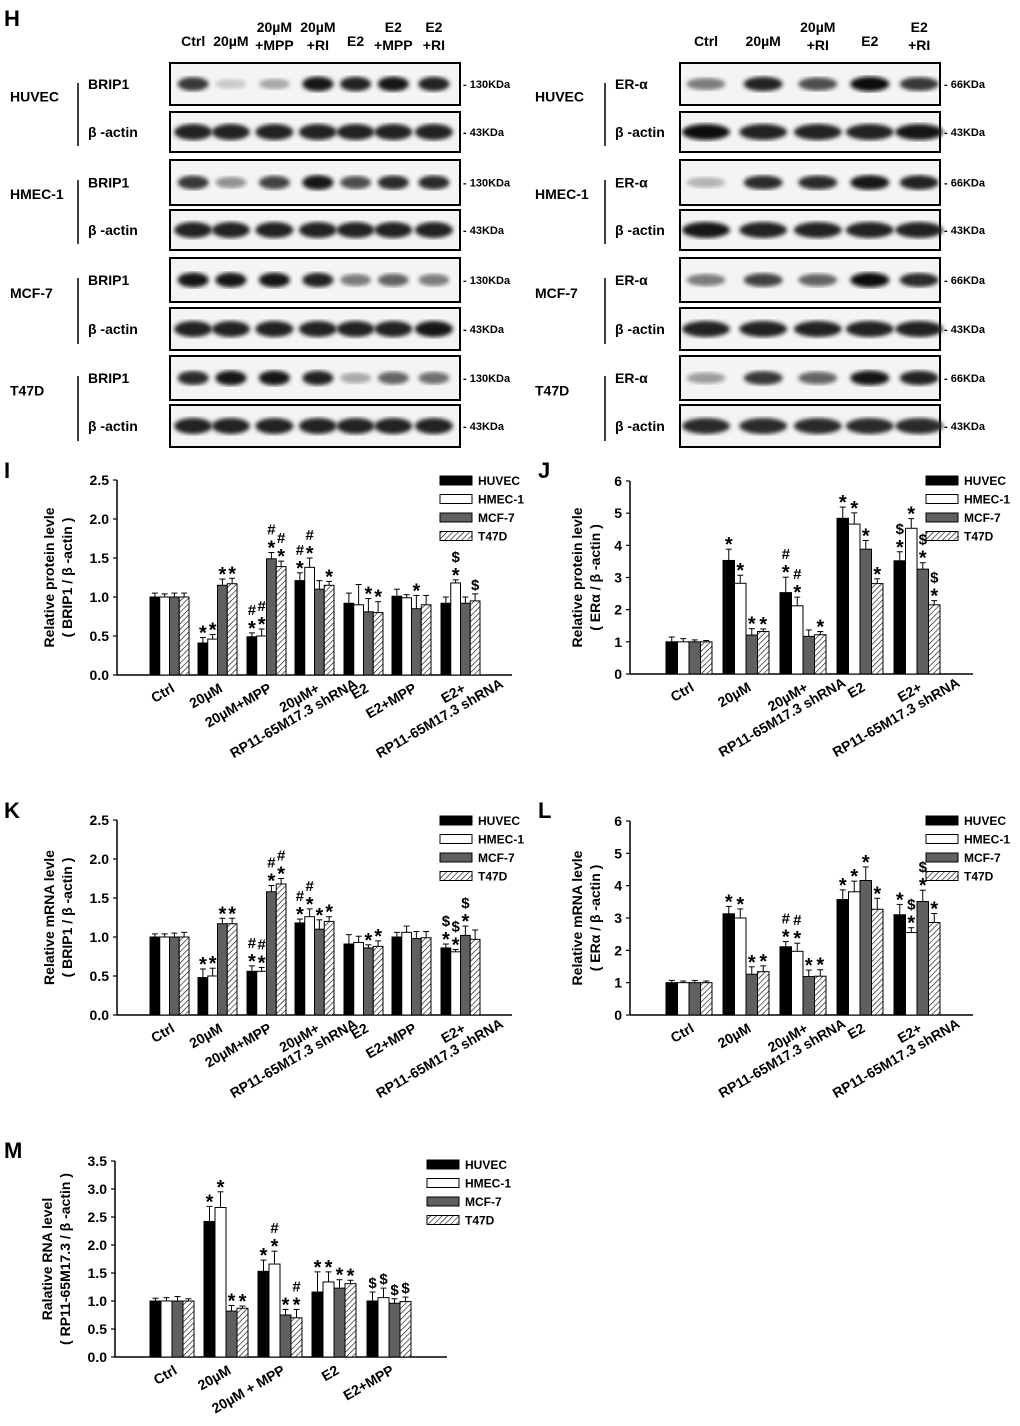 The width and height of the screenshot is (1020, 1426). Describe the element at coordinates (559, 97) in the screenshot. I see `cell-line-label: HUVEC` at that location.